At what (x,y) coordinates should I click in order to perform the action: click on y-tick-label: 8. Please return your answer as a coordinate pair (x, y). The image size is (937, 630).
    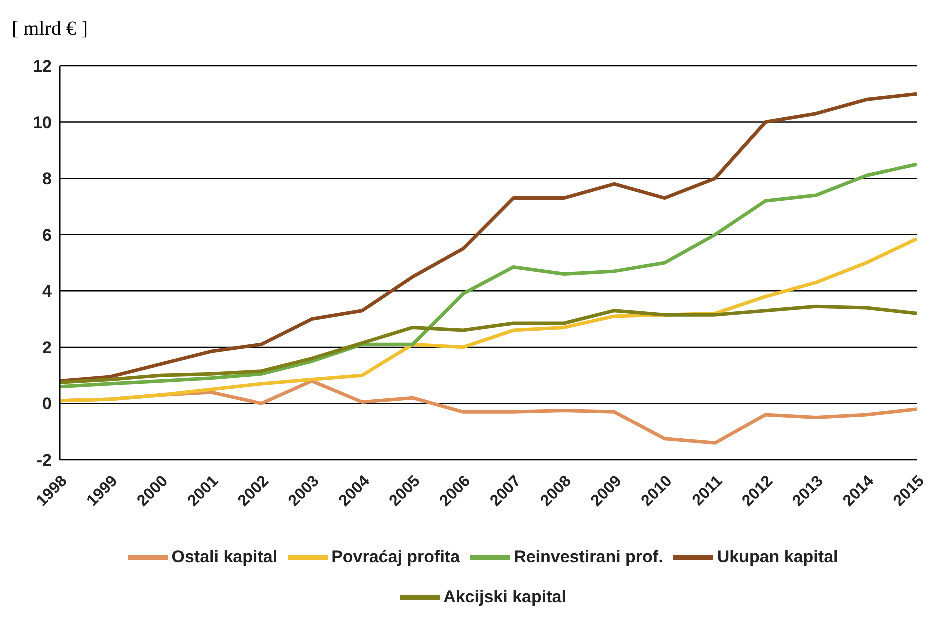
    Looking at the image, I should click on (47, 179).